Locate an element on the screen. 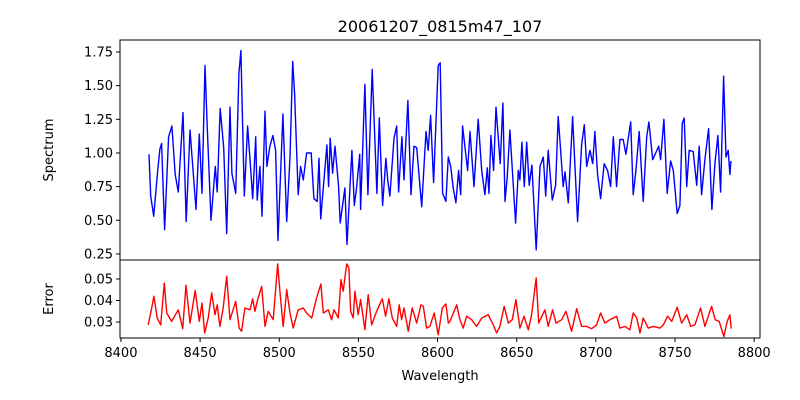 This screenshot has width=800, height=400. spectrum-y-axis-label: Spectrum is located at coordinates (49, 150).